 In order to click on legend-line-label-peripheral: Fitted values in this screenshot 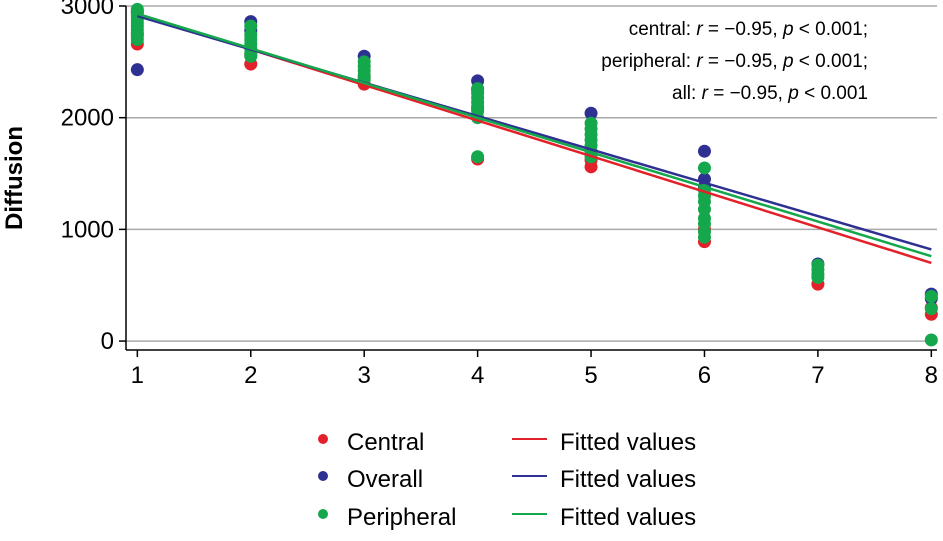, I will do `click(628, 517)`.